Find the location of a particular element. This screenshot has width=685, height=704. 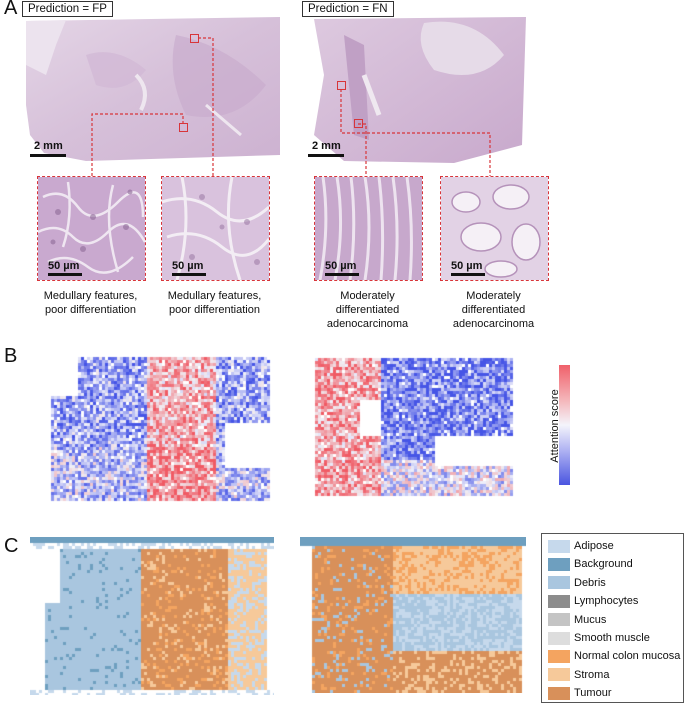

legend-label: Debris is located at coordinates (590, 582).